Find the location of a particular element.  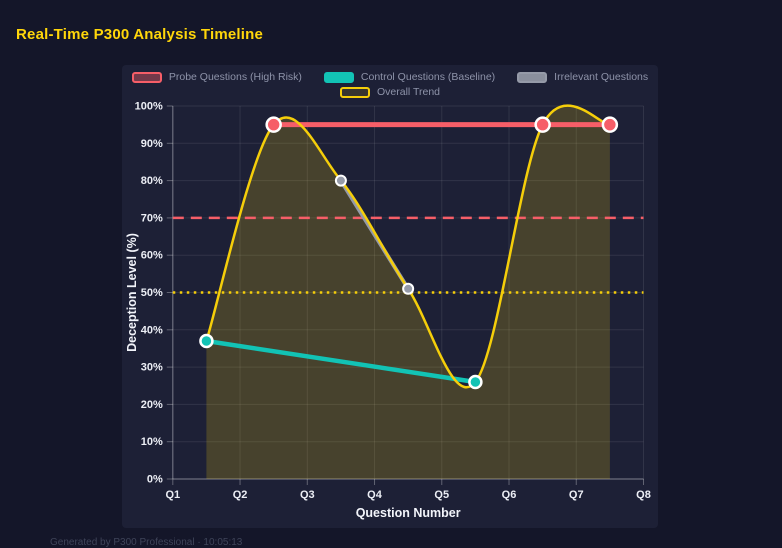

legend-label: Probe Questions (High Risk) is located at coordinates (235, 77).